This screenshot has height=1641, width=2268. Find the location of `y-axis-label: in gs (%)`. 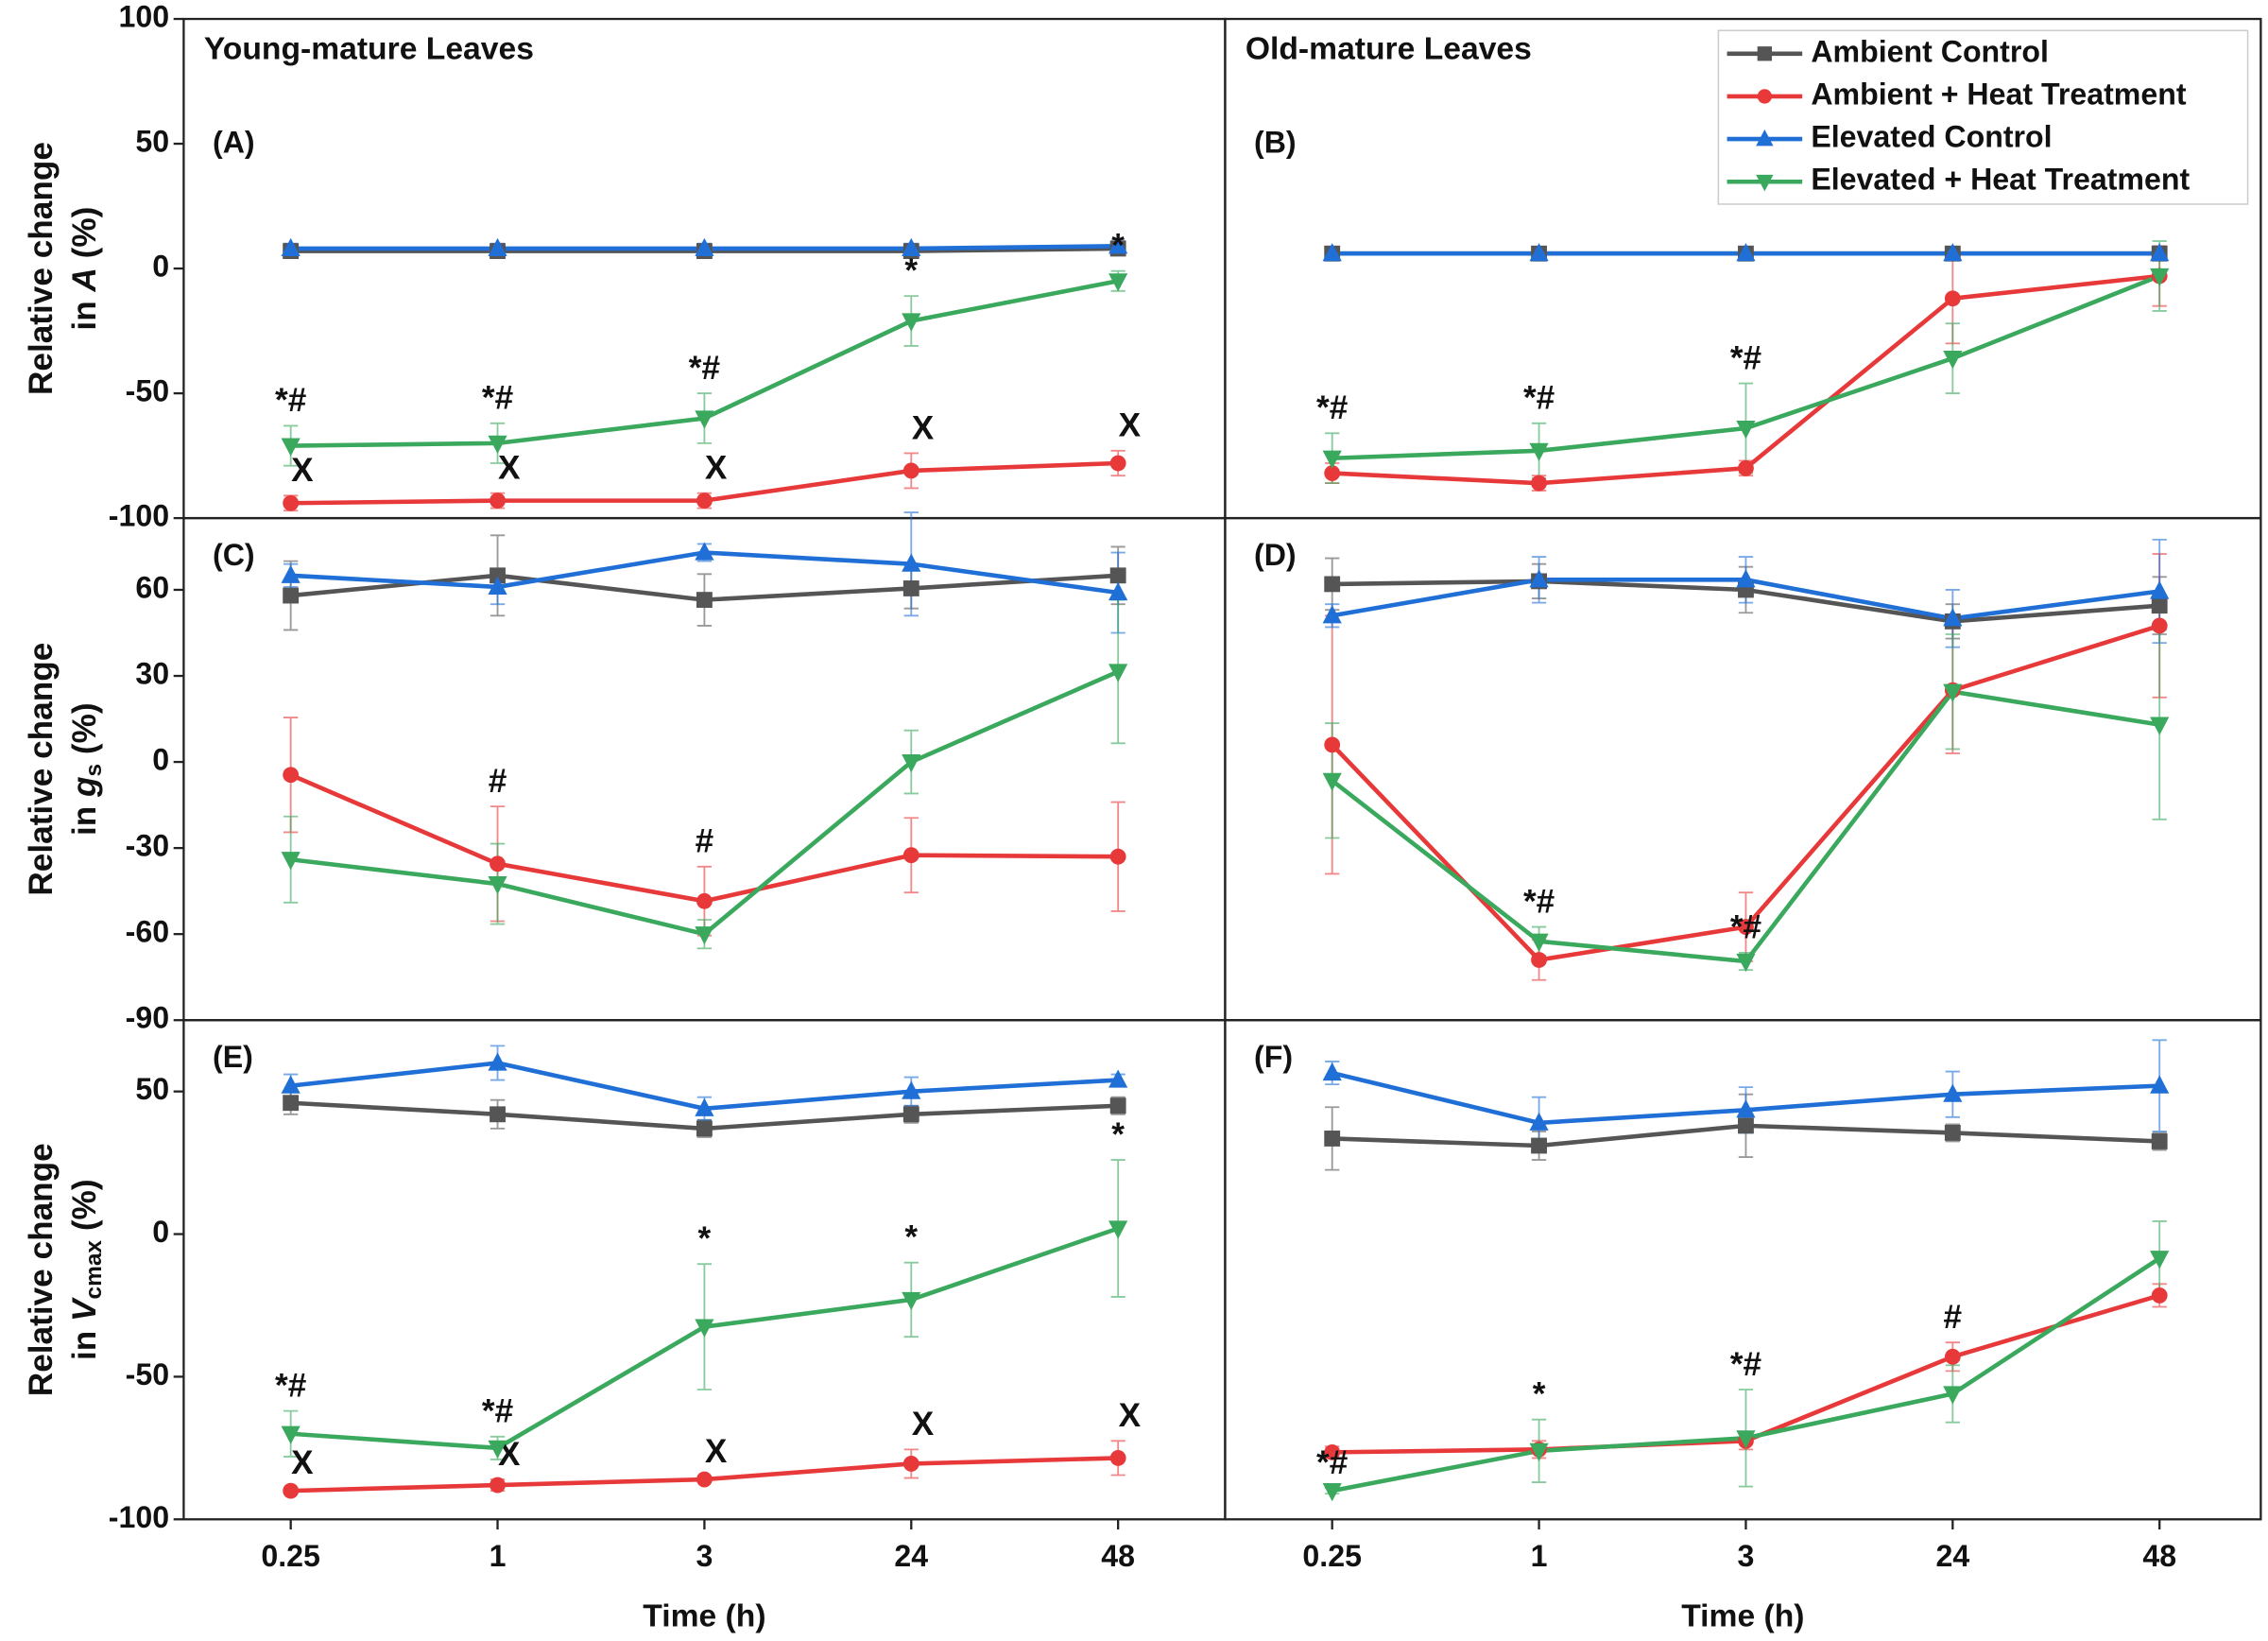

y-axis-label: in gs (%) is located at coordinates (86, 769).